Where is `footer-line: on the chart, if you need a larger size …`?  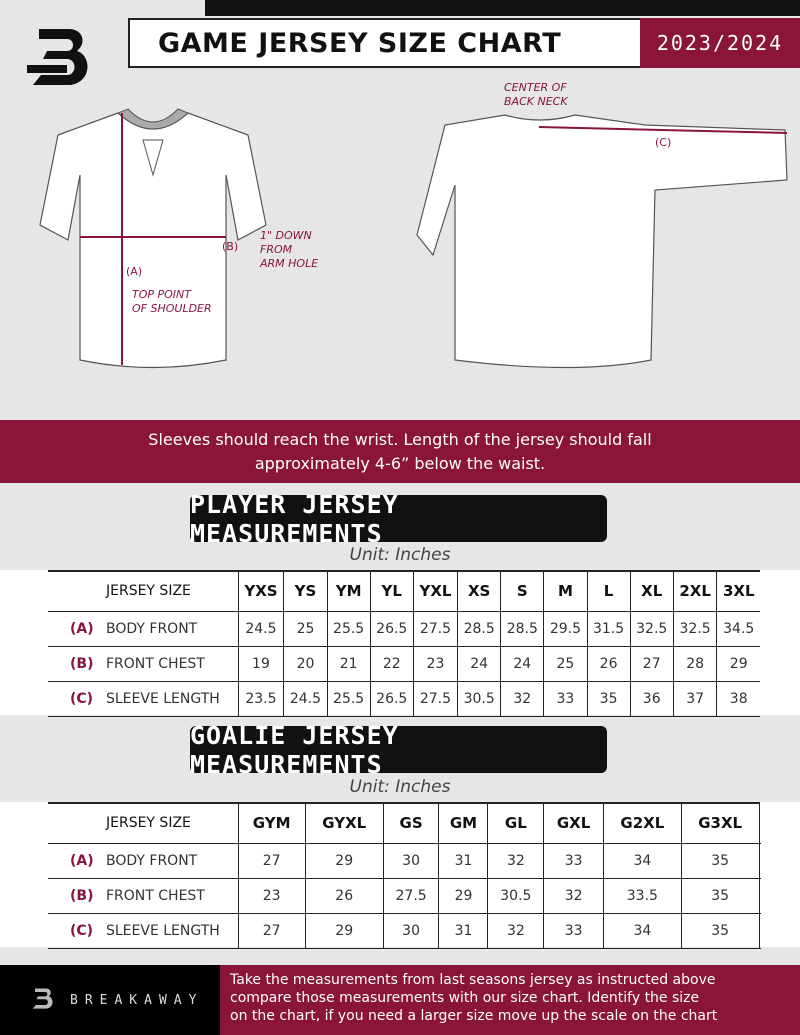
footer-line: on the chart, if you need a larger size … is located at coordinates (474, 1016).